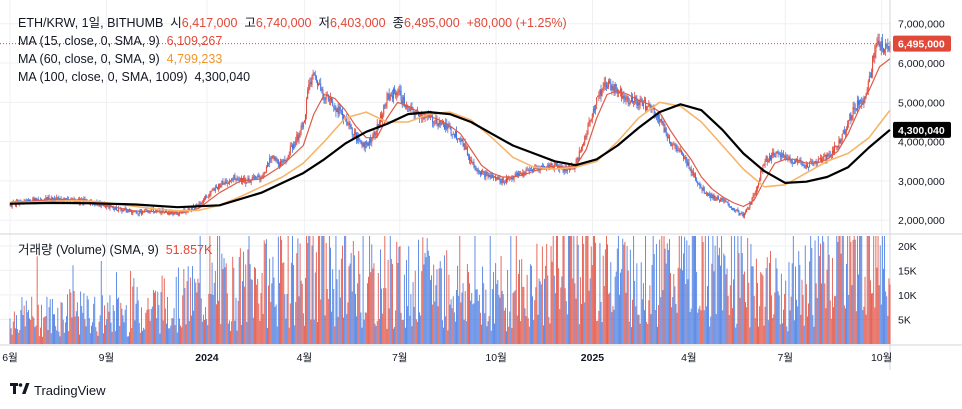 This screenshot has height=409, width=962. Describe the element at coordinates (115, 250) in the screenshot. I see `volume-legend: 거래량 (Volume) (SMA, 9) 51.857K` at that location.